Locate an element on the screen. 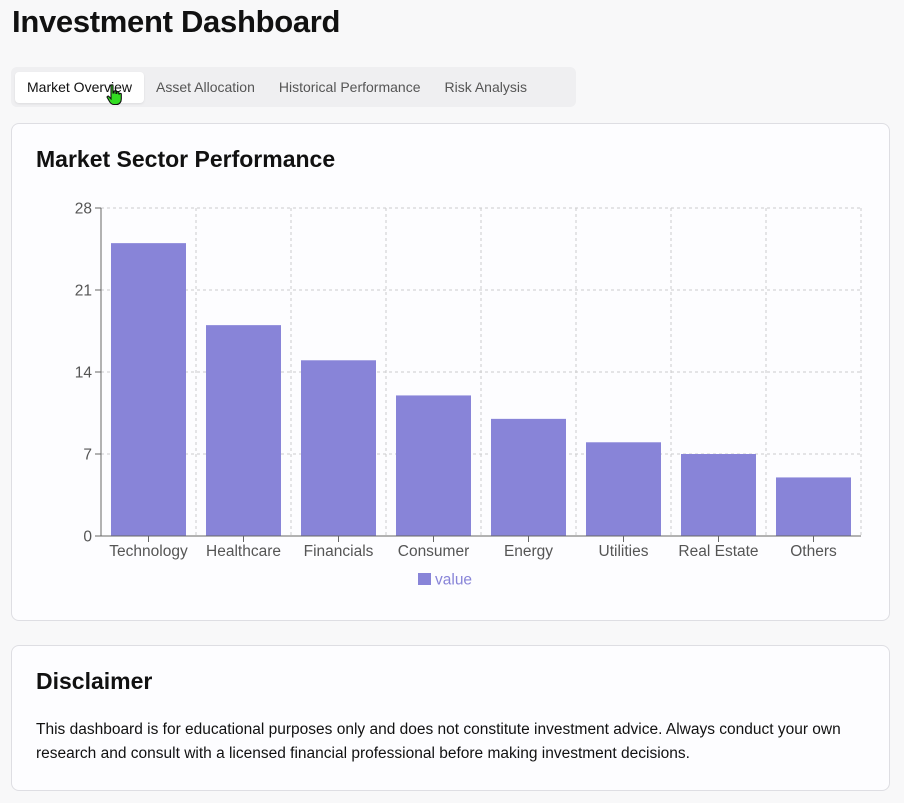 Image resolution: width=904 pixels, height=803 pixels. x-tick-label: Technology is located at coordinates (148, 551).